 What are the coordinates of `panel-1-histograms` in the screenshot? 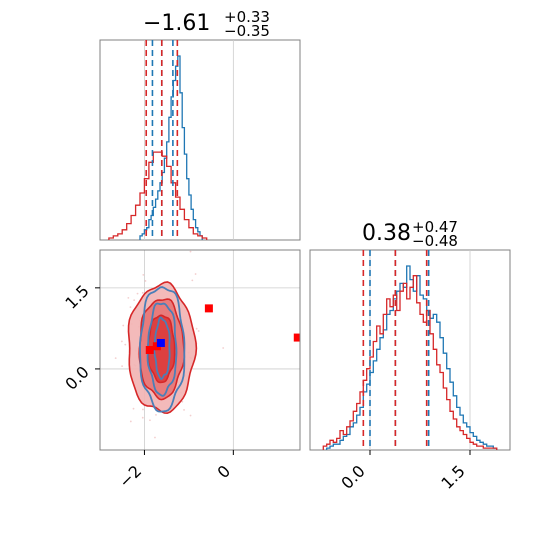 It's located at (158, 147).